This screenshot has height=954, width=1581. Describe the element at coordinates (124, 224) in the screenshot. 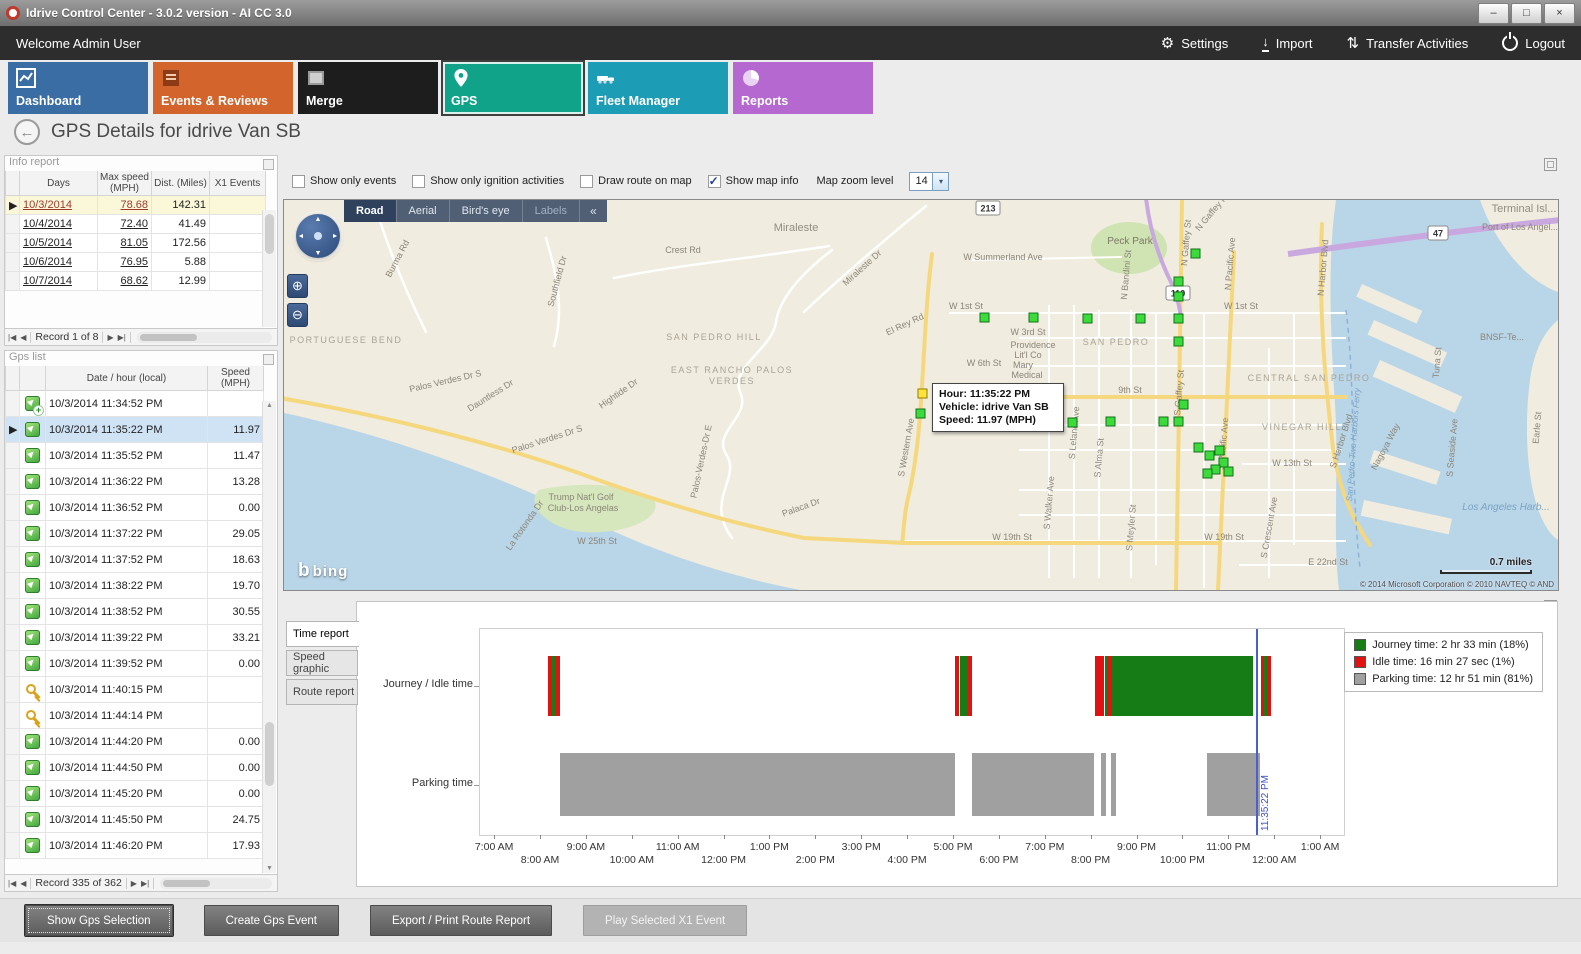

I see `max-speed-link: 72.40` at that location.